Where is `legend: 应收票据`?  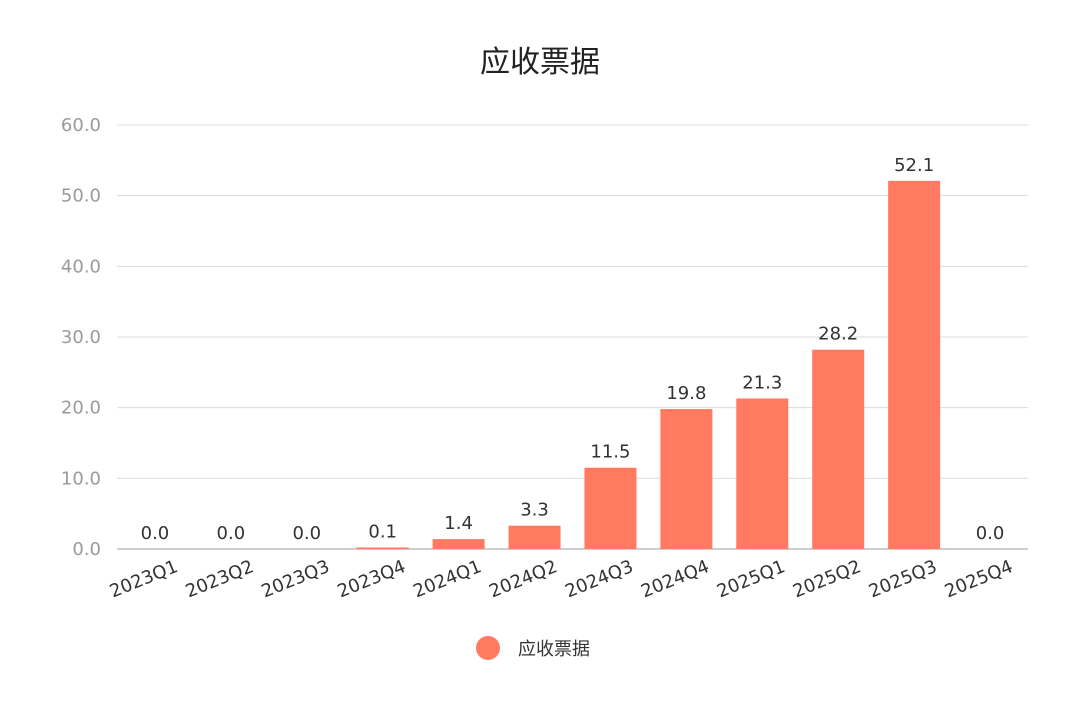
legend: 应收票据 is located at coordinates (533, 648).